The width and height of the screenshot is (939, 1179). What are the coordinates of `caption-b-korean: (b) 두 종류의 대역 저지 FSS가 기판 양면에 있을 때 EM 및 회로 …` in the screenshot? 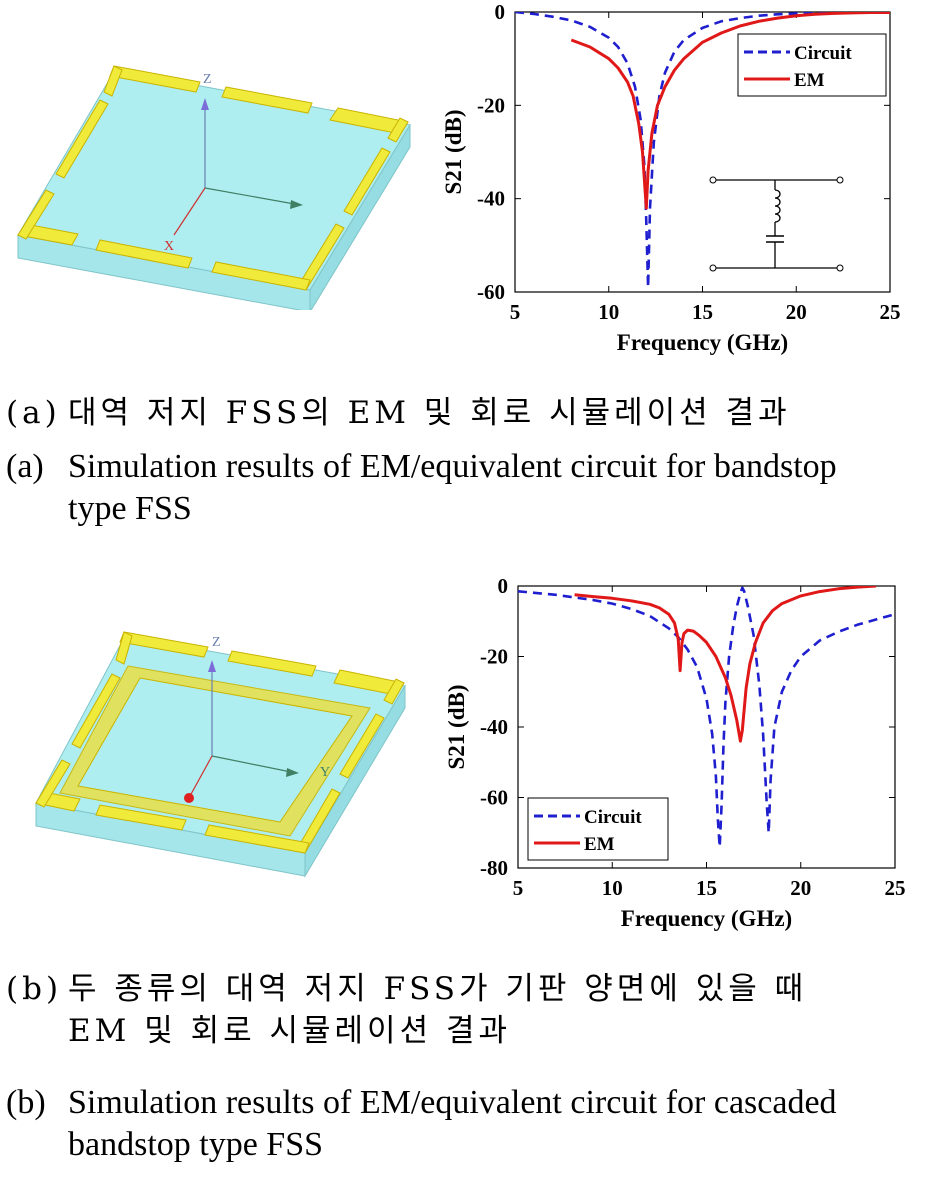 It's located at (469, 1010).